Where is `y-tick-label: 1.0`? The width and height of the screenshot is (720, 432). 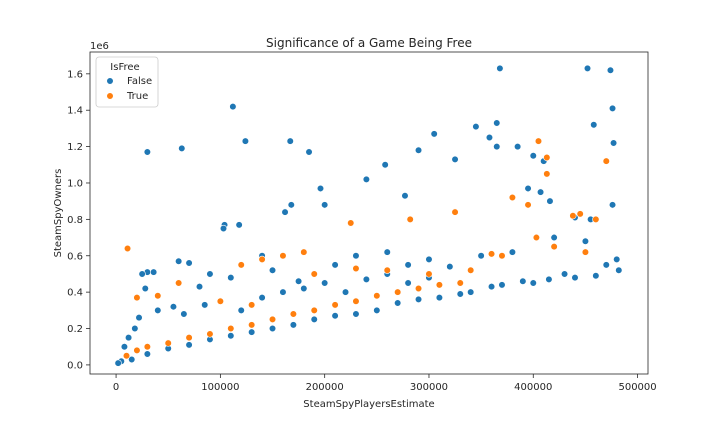
y-tick-label: 1.0 is located at coordinates (75, 183).